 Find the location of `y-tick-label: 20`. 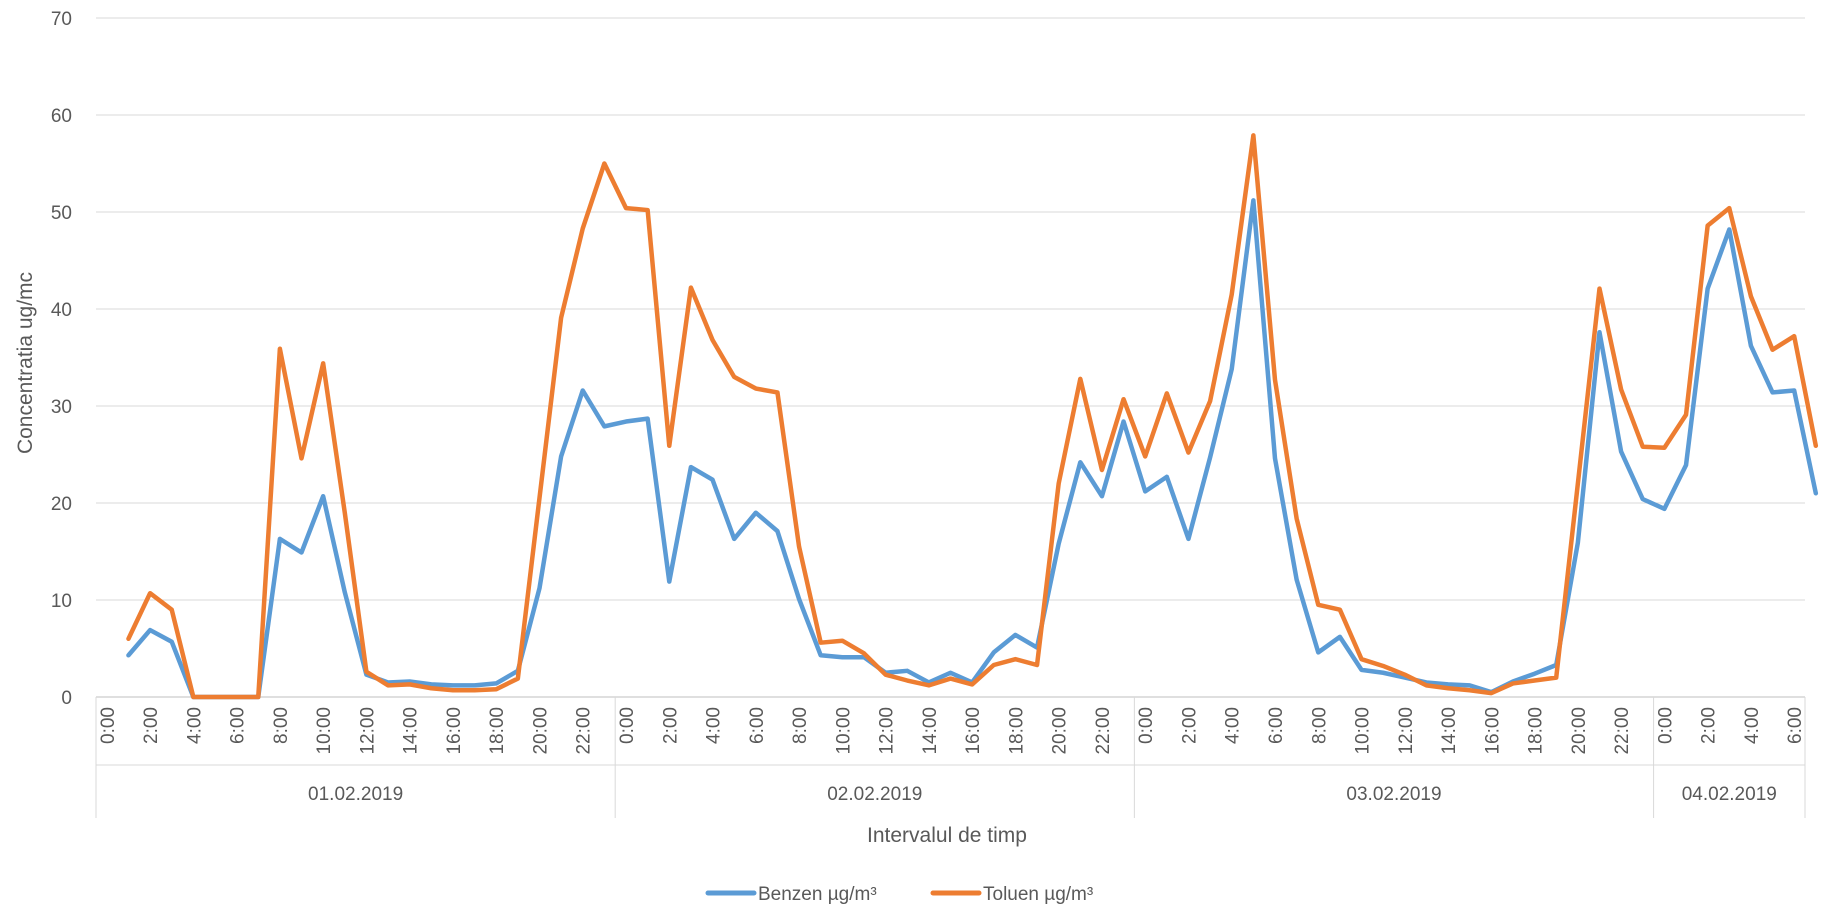

y-tick-label: 20 is located at coordinates (61, 504).